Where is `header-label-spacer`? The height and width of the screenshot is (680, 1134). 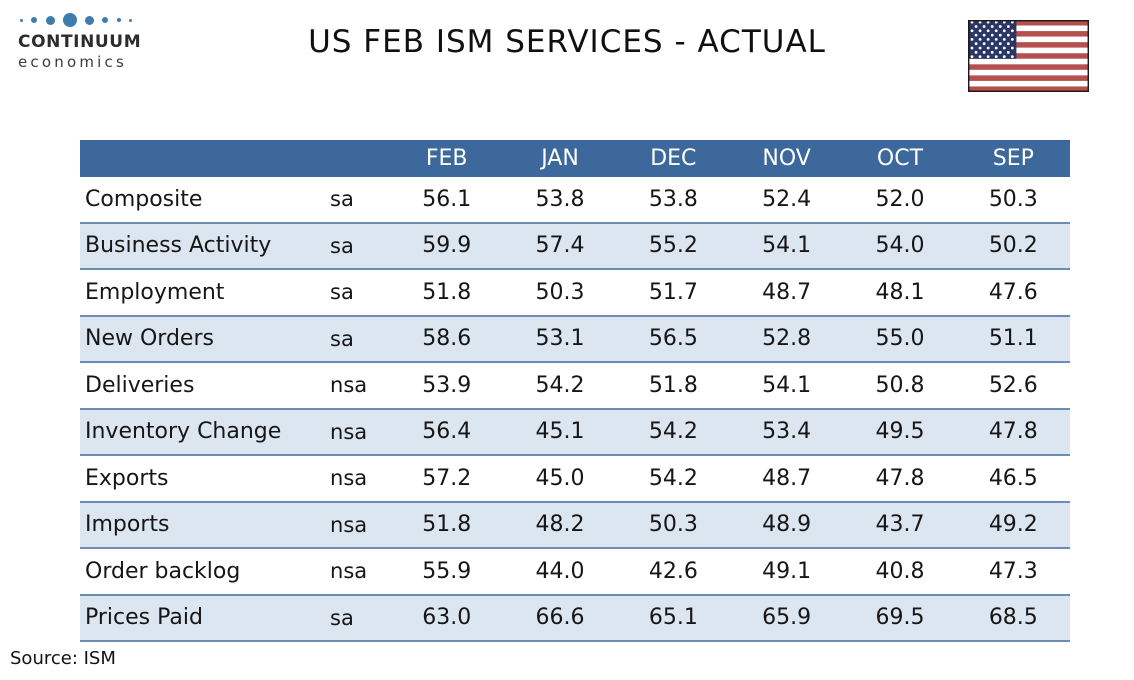
header-label-spacer is located at coordinates (203, 158).